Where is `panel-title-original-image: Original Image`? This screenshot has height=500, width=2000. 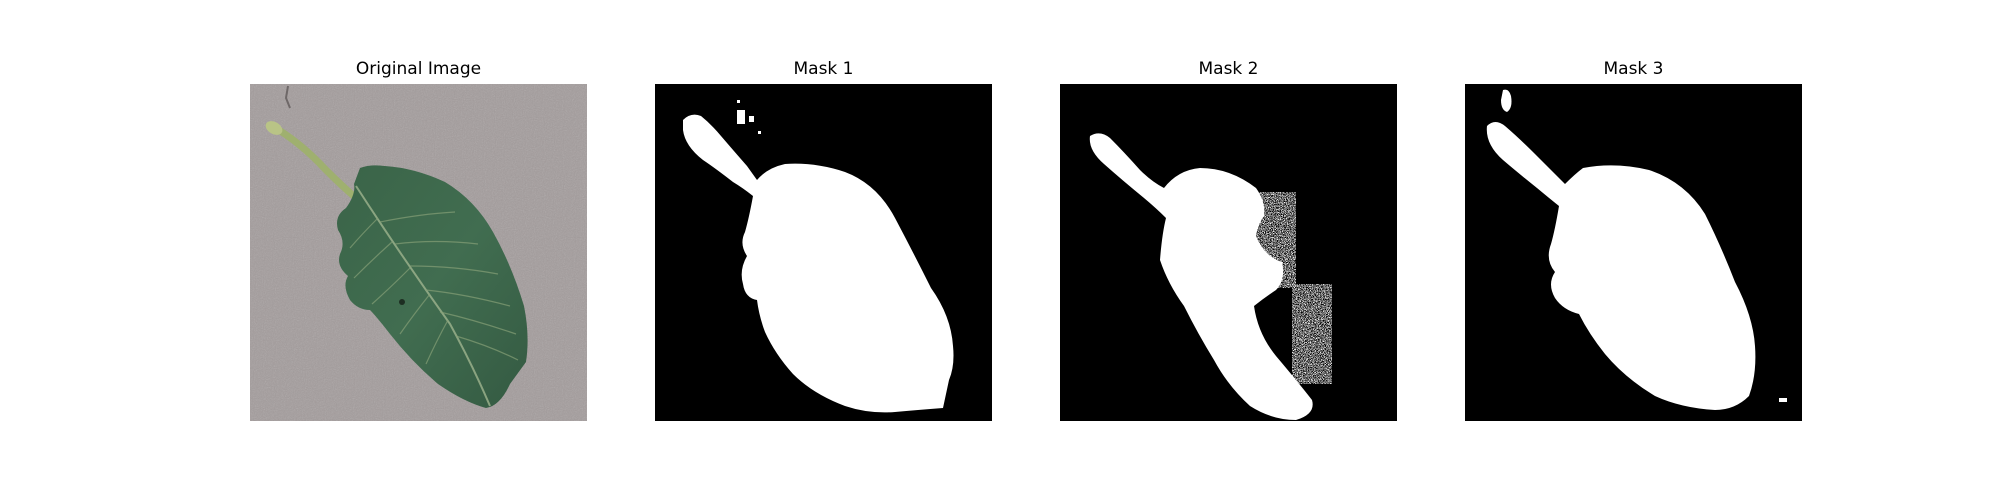 panel-title-original-image: Original Image is located at coordinates (418, 69).